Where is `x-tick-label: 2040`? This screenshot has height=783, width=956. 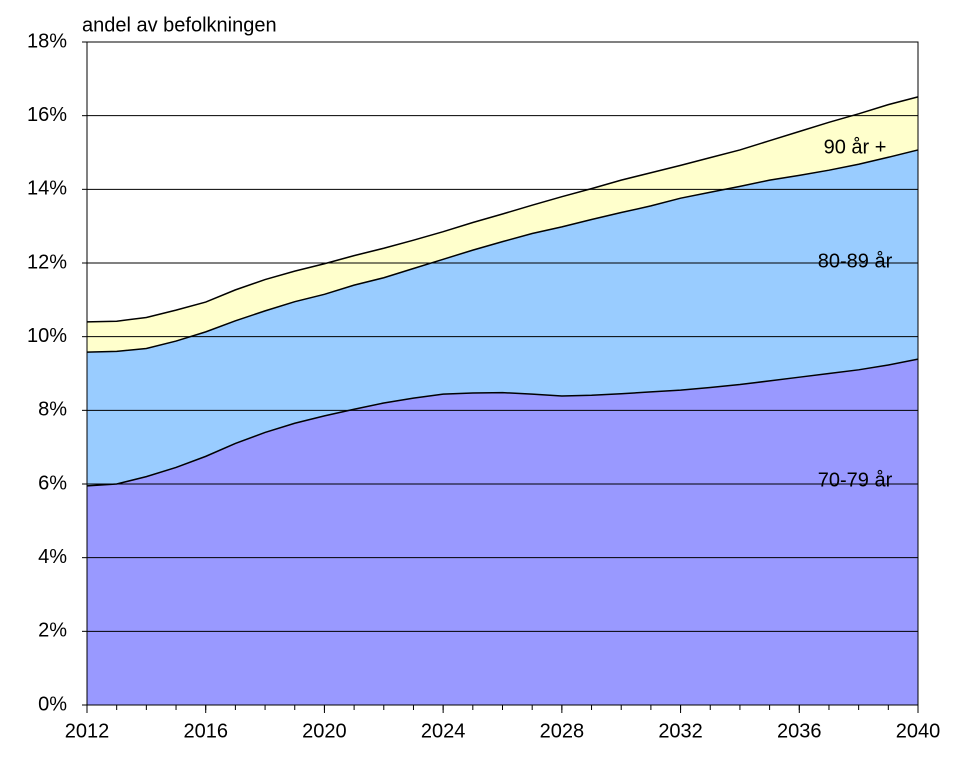
x-tick-label: 2040 is located at coordinates (918, 731).